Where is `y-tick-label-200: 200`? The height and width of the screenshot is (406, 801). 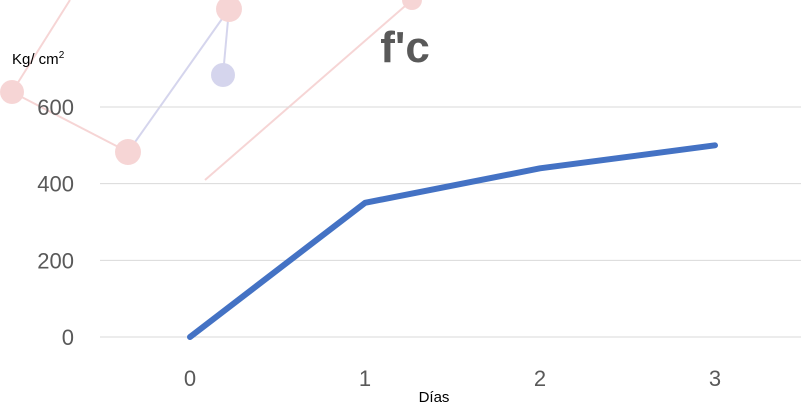 y-tick-label-200: 200 is located at coordinates (55, 260).